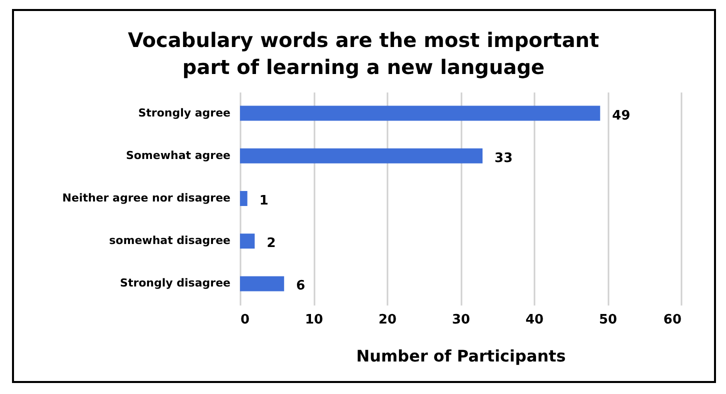  Describe the element at coordinates (608, 320) in the screenshot. I see `x-tick-label: 50` at that location.